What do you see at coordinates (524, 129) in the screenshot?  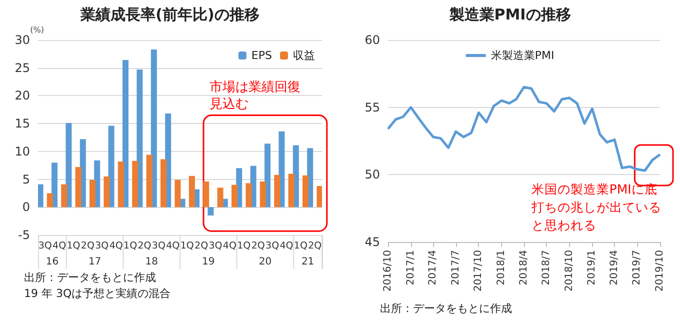 I see `line-series` at bounding box center [524, 129].